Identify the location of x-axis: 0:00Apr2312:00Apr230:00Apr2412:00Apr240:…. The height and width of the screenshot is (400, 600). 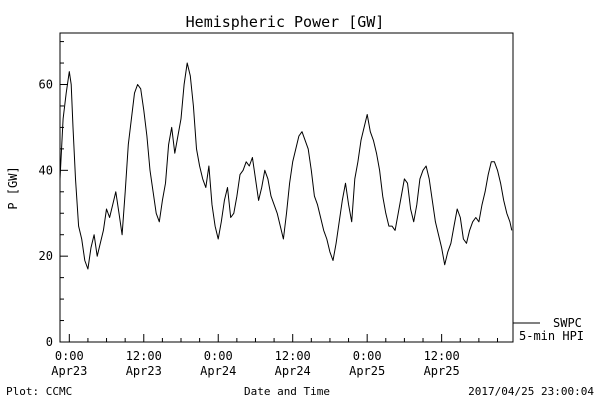
(274, 356).